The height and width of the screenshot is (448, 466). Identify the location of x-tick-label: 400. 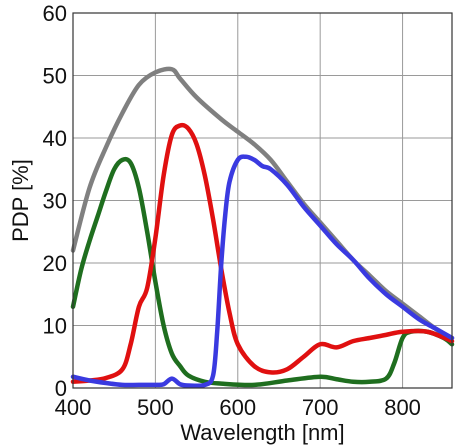
(73, 407).